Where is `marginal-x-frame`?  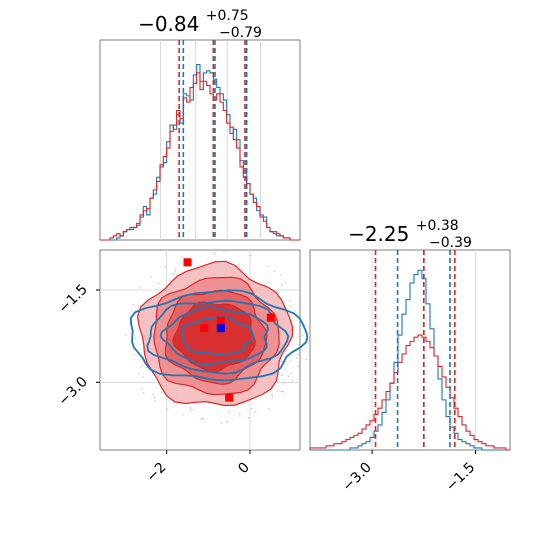
marginal-x-frame is located at coordinates (200, 140).